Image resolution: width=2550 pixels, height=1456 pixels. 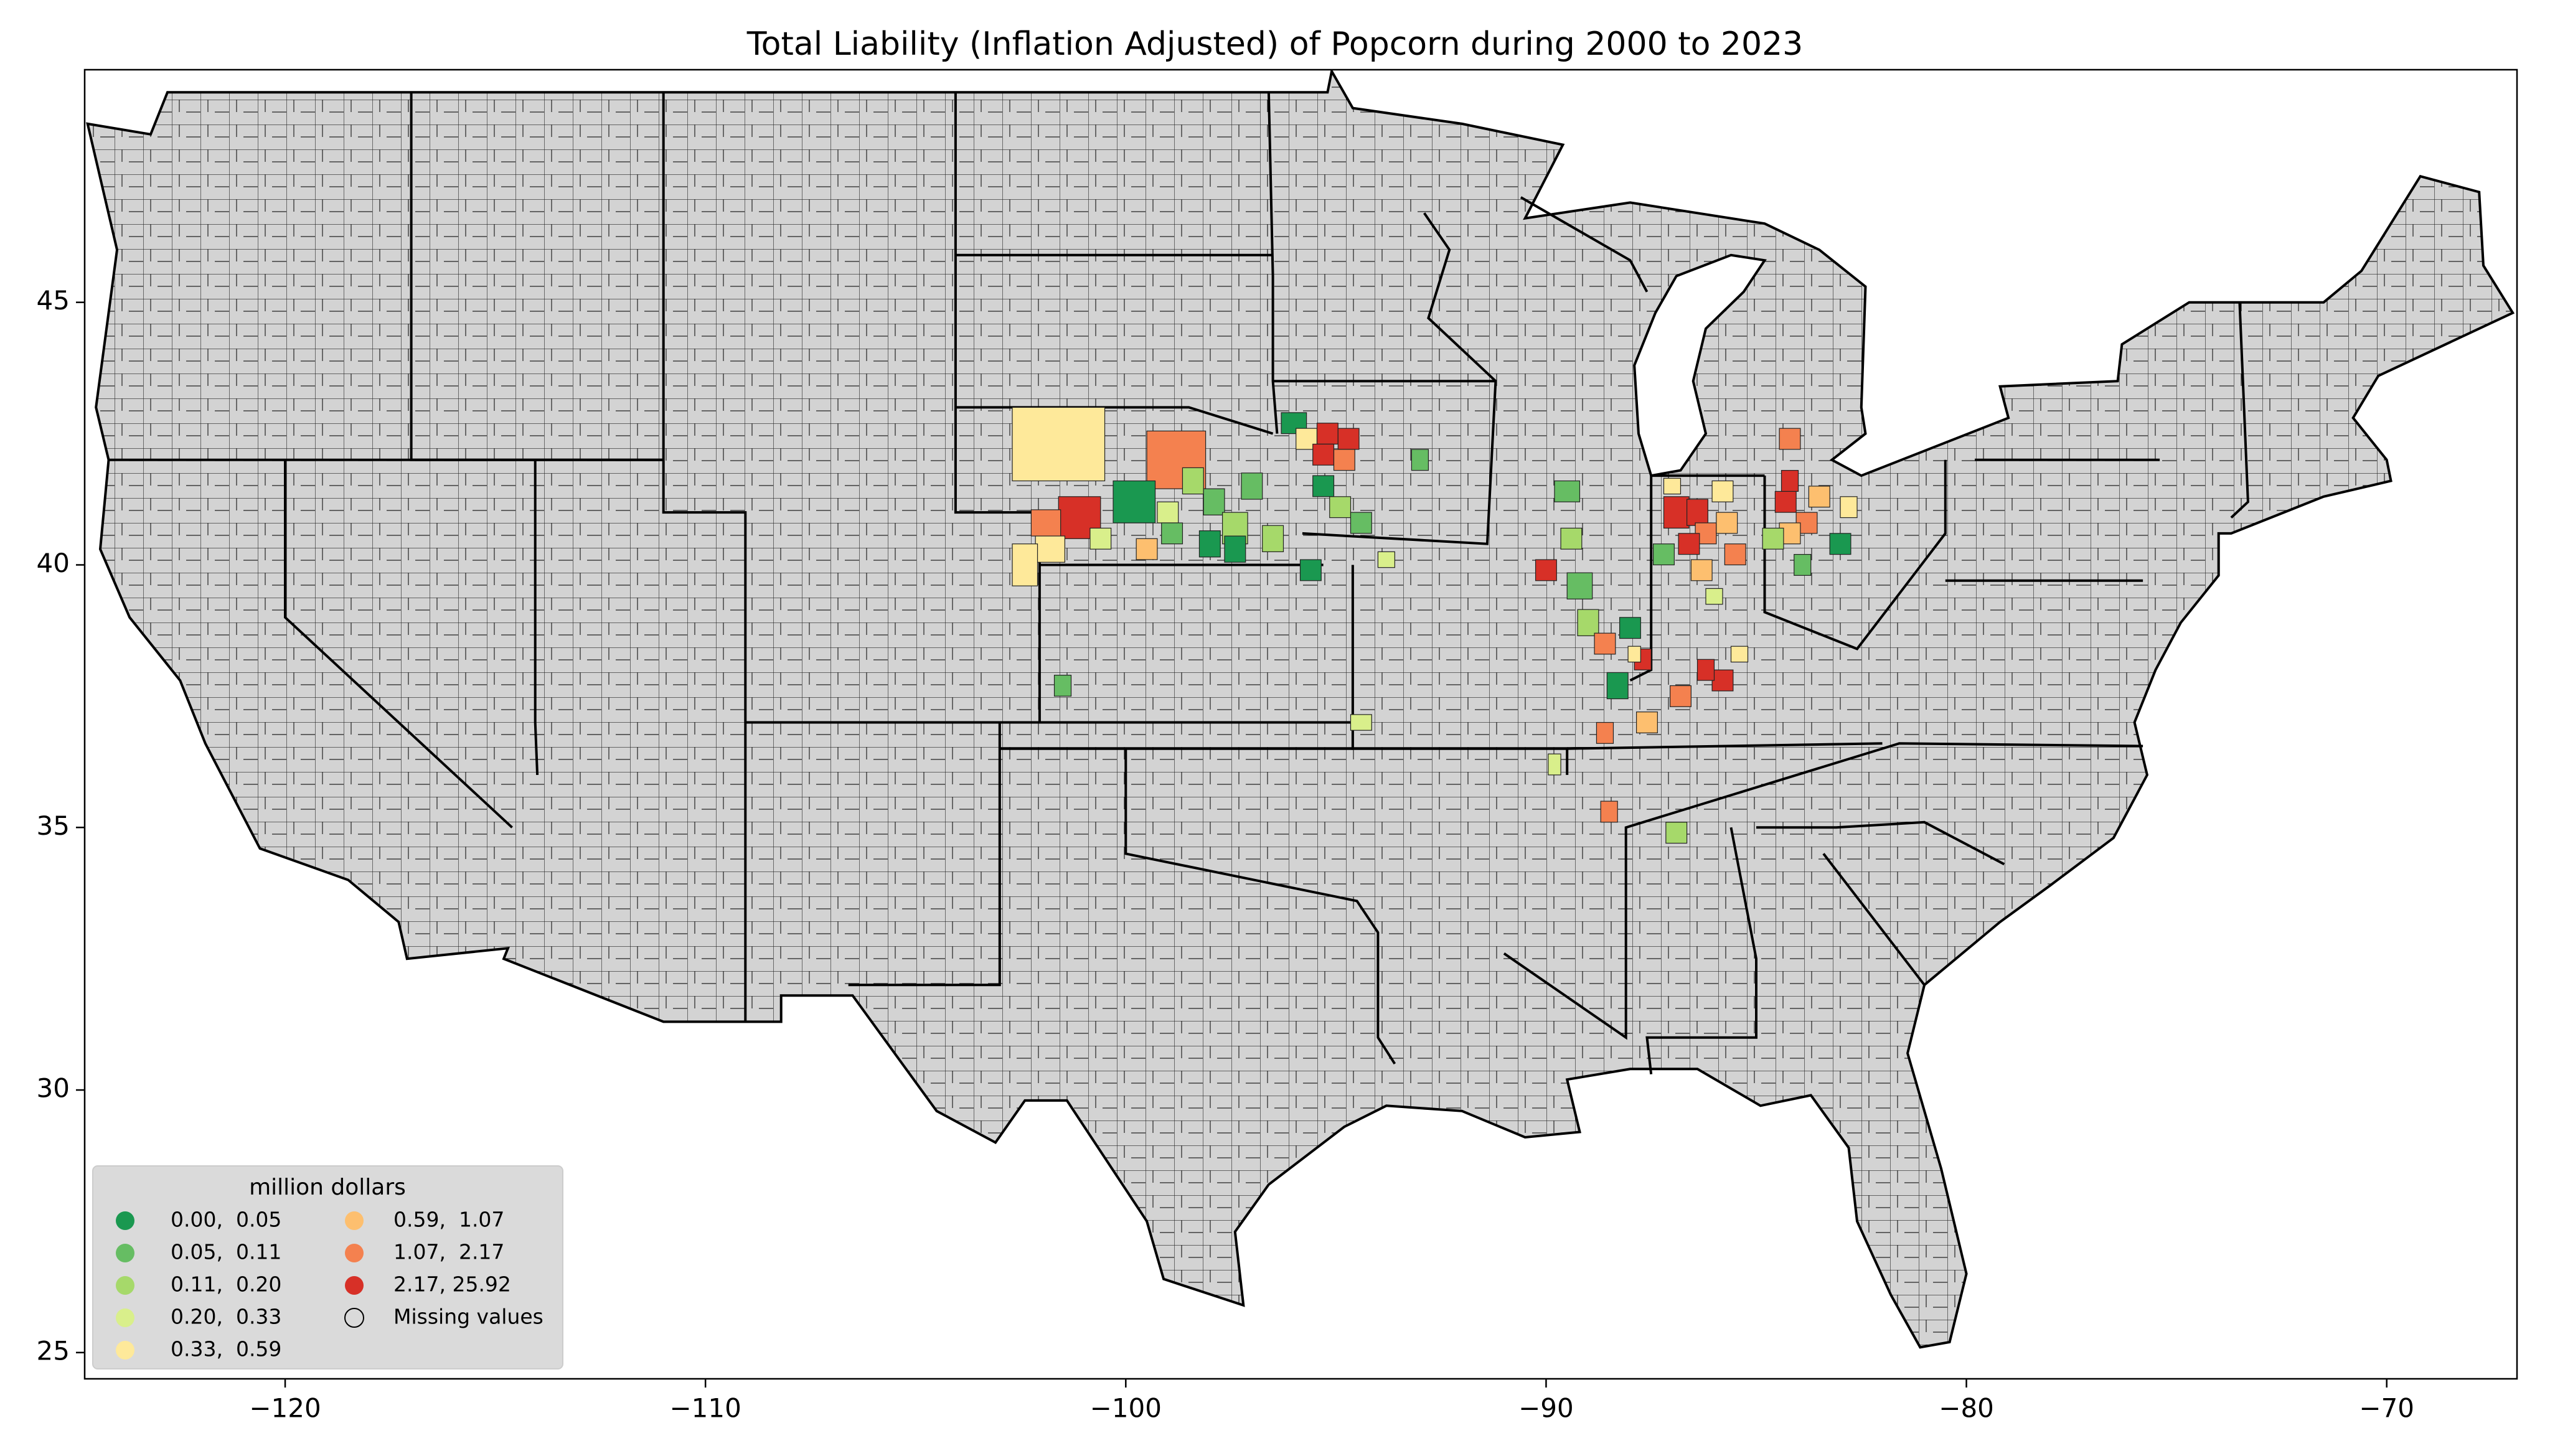 What do you see at coordinates (1700, 365) in the screenshot?
I see `lake` at bounding box center [1700, 365].